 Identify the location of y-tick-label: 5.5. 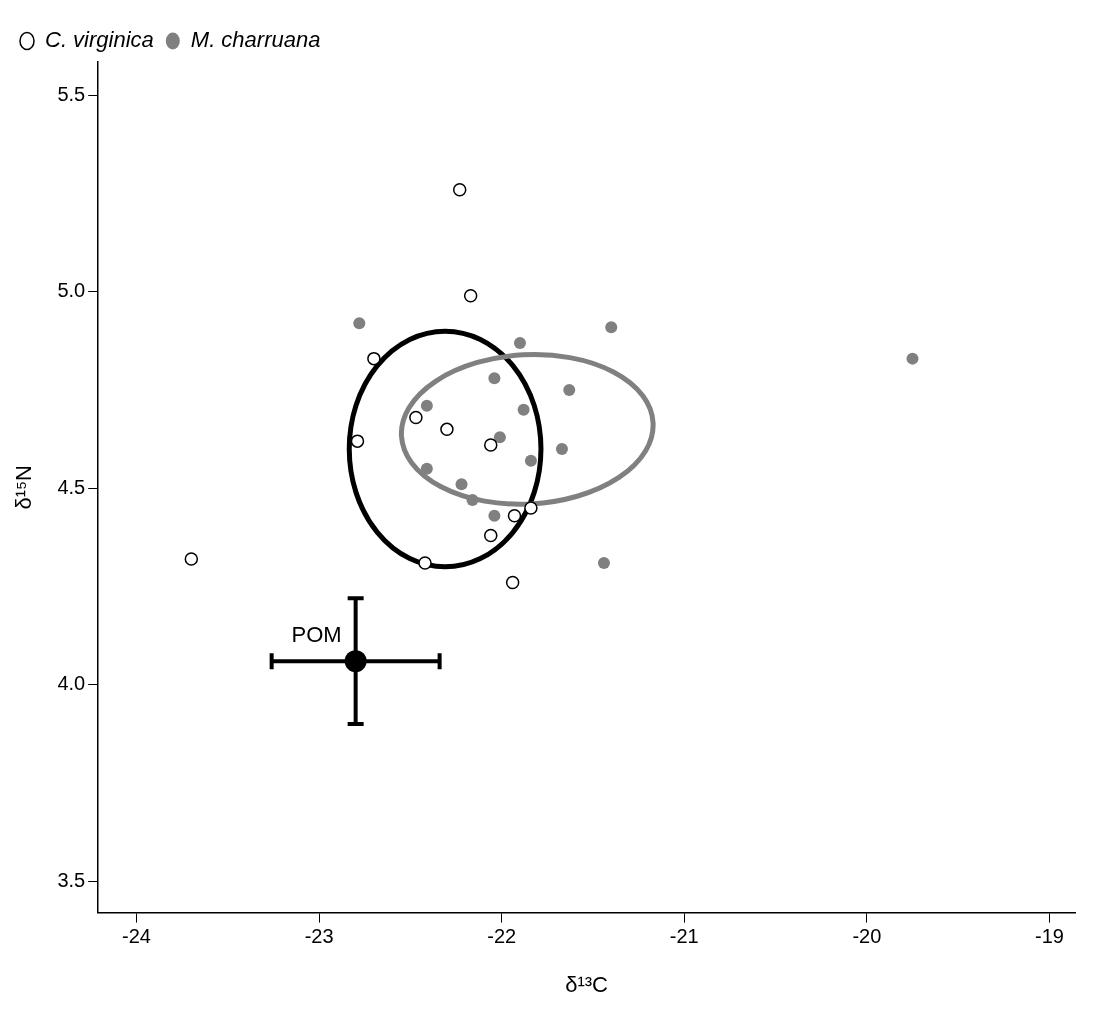
(71, 93).